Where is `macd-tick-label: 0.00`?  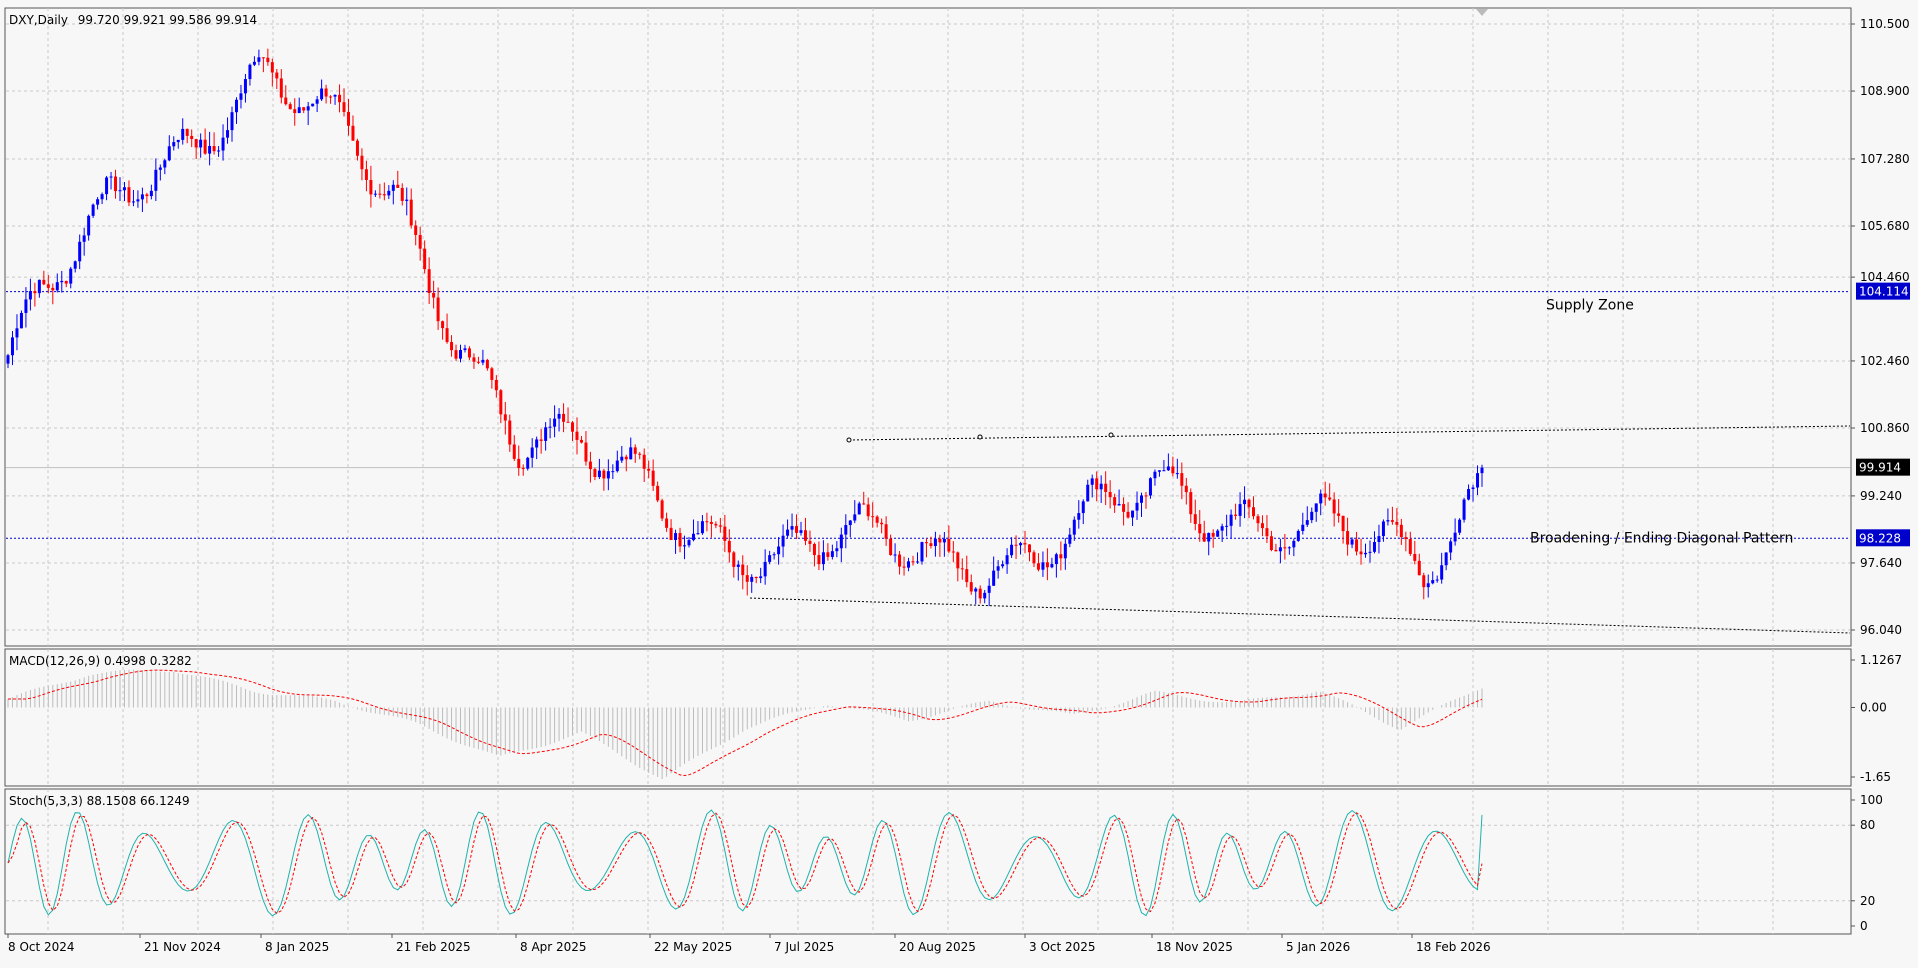 macd-tick-label: 0.00 is located at coordinates (1873, 707).